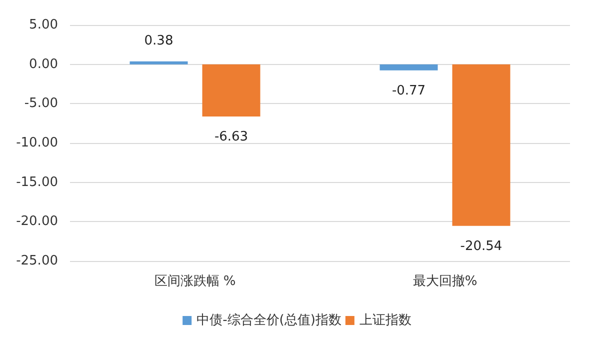 The height and width of the screenshot is (344, 594). I want to click on y-tick-label: 0.00, so click(43, 64).